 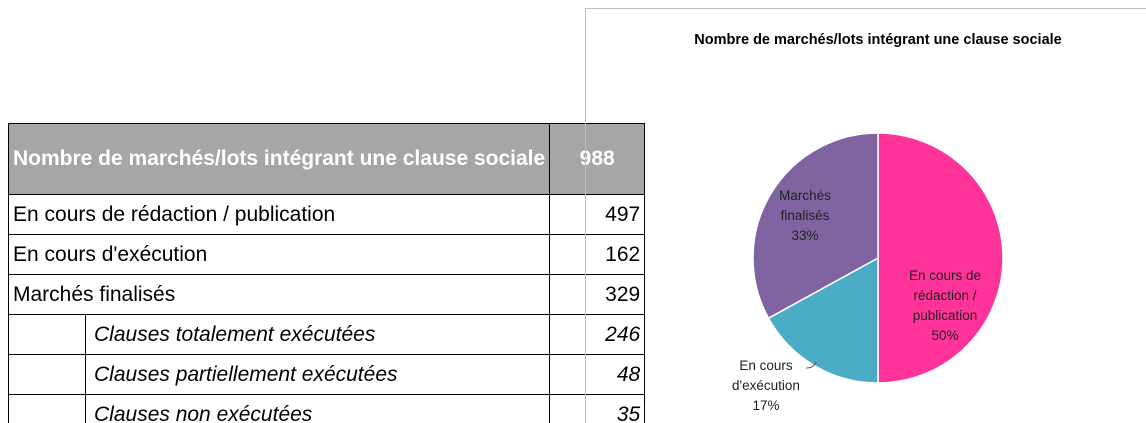 I want to click on sub-row: Clauses totalement exécutées, so click(x=279, y=334).